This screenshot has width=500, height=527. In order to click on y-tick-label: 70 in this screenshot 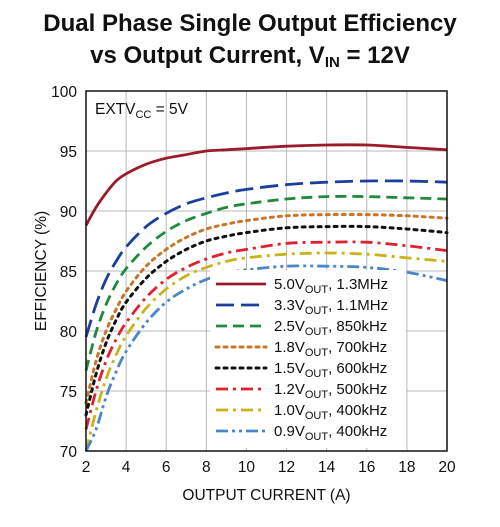, I will do `click(69, 452)`.